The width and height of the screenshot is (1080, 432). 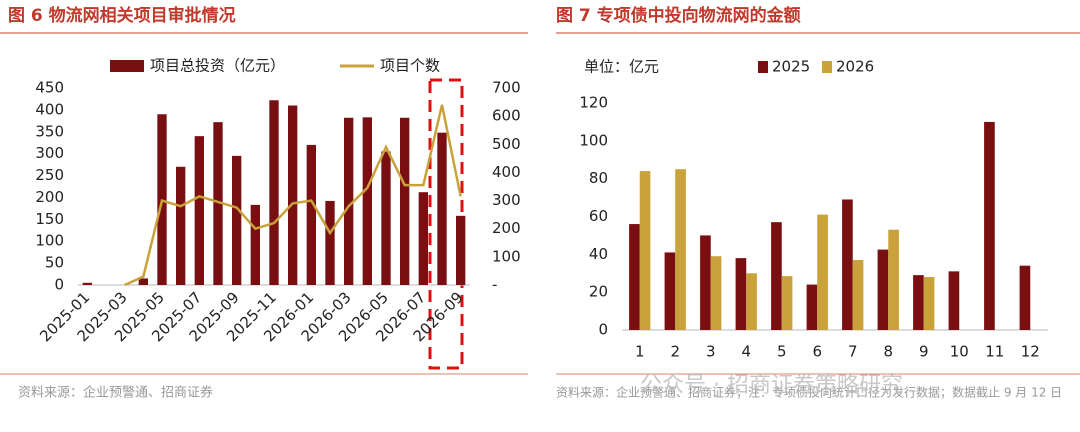 What do you see at coordinates (122, 15) in the screenshot?
I see `chart-title: 图 6 物流网相关项目审批情况` at bounding box center [122, 15].